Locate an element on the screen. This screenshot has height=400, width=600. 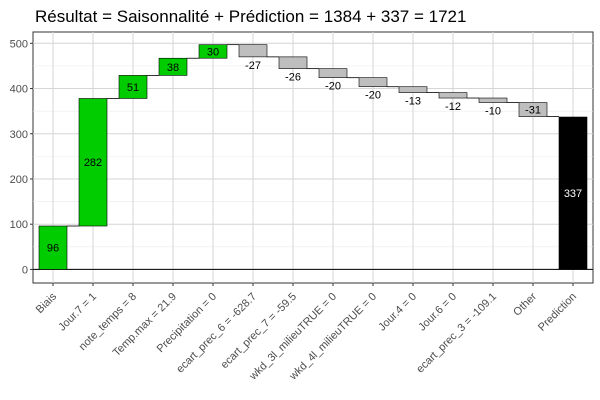
x-tick-label: Jour.7 = 1 is located at coordinates (77, 312).